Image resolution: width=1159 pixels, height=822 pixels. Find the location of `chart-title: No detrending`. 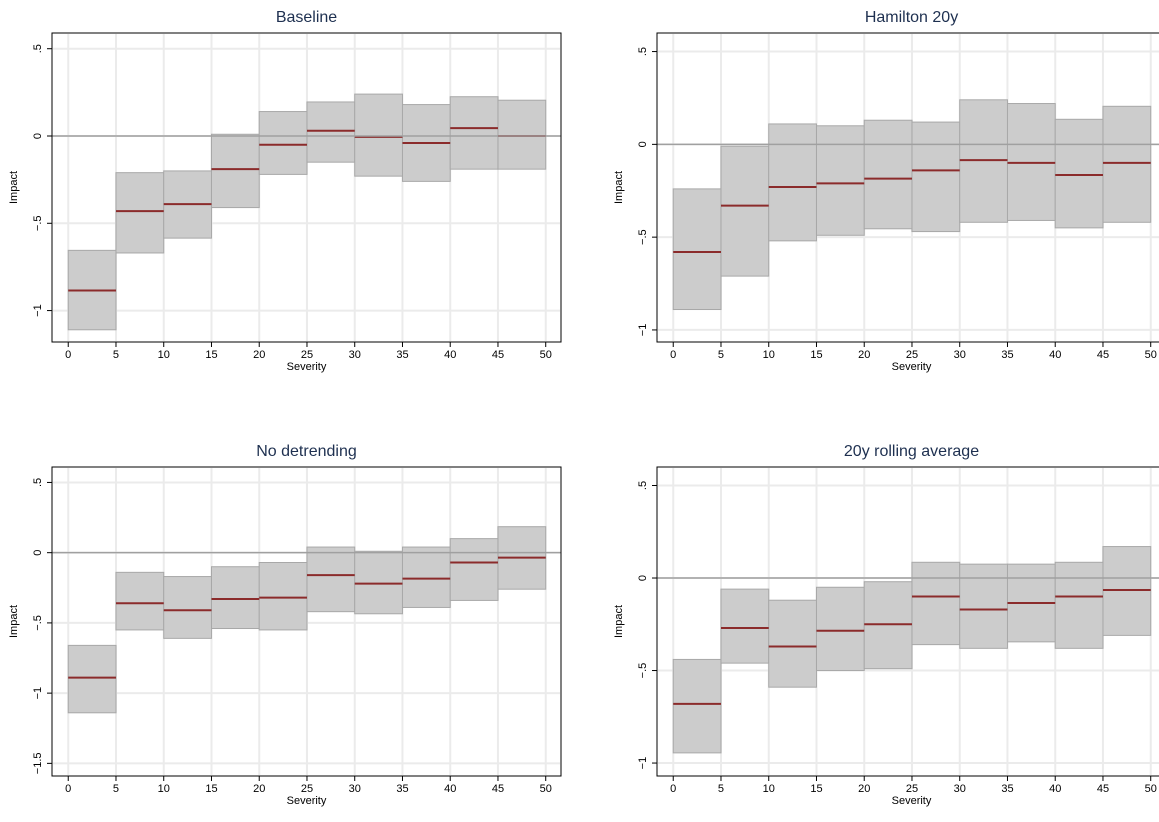

chart-title: No detrending is located at coordinates (306, 451).